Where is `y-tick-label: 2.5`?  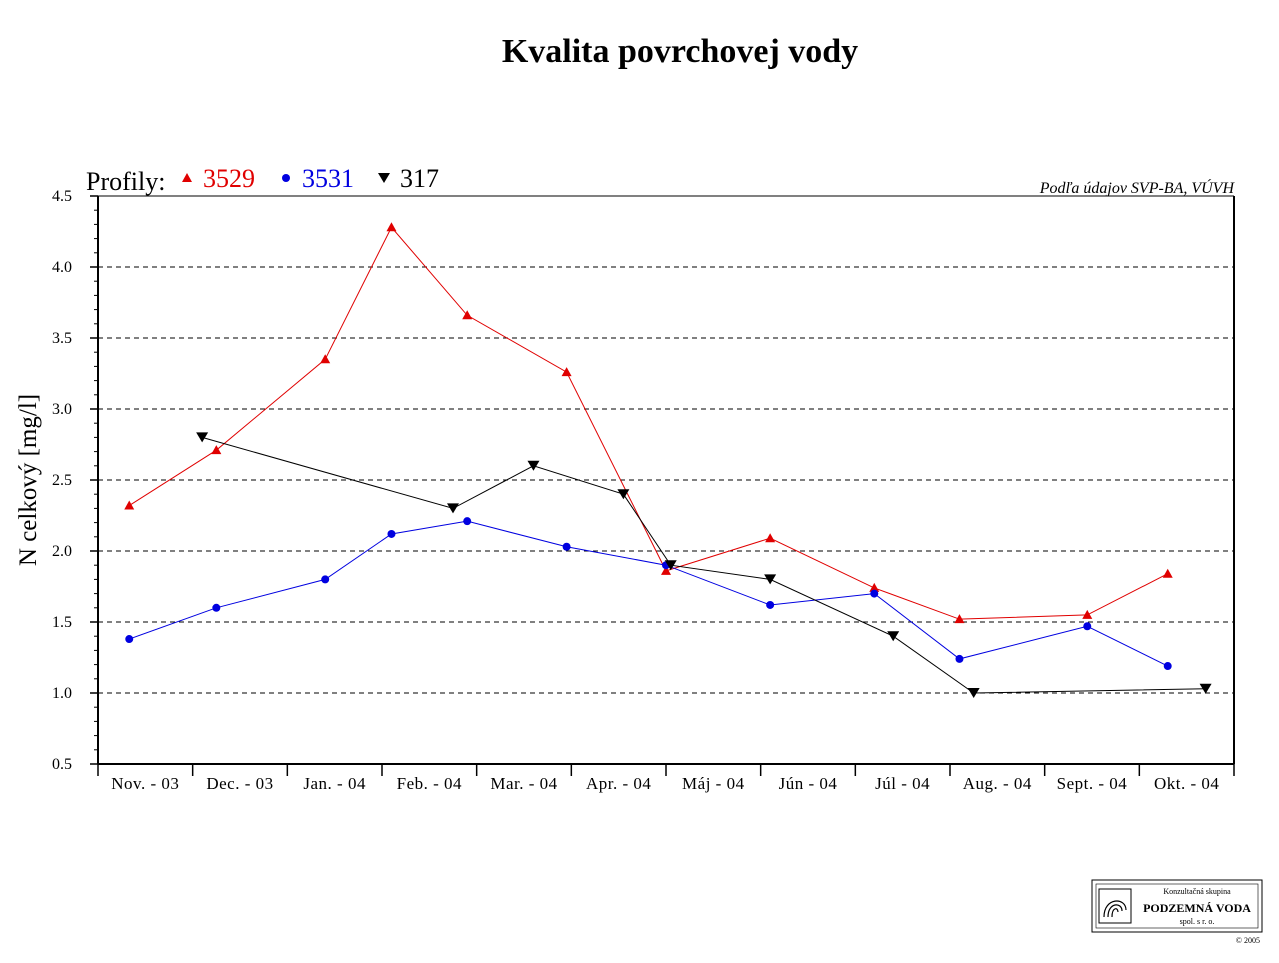
y-tick-label: 2.5 is located at coordinates (62, 480).